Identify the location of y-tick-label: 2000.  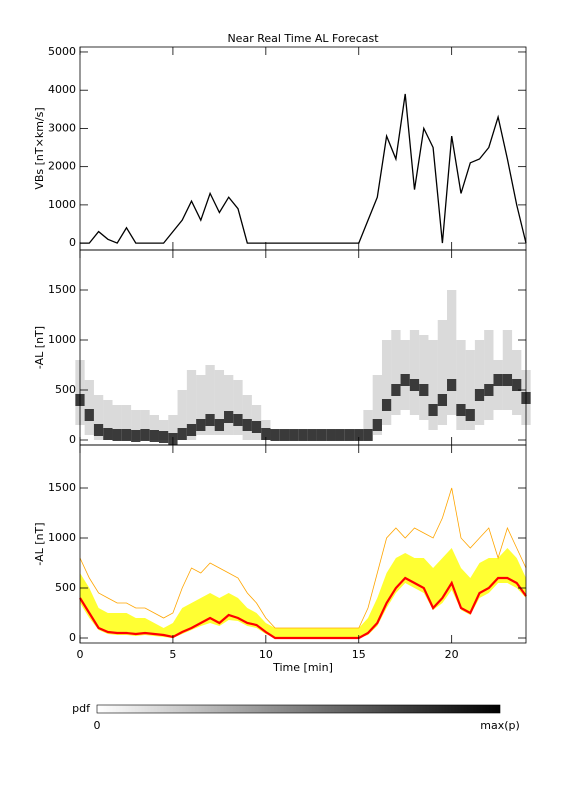
(62, 166).